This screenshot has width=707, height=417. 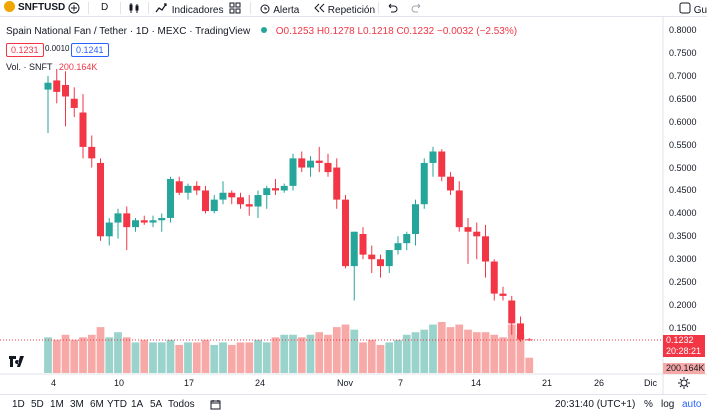 I want to click on interval-button: D, so click(x=105, y=7).